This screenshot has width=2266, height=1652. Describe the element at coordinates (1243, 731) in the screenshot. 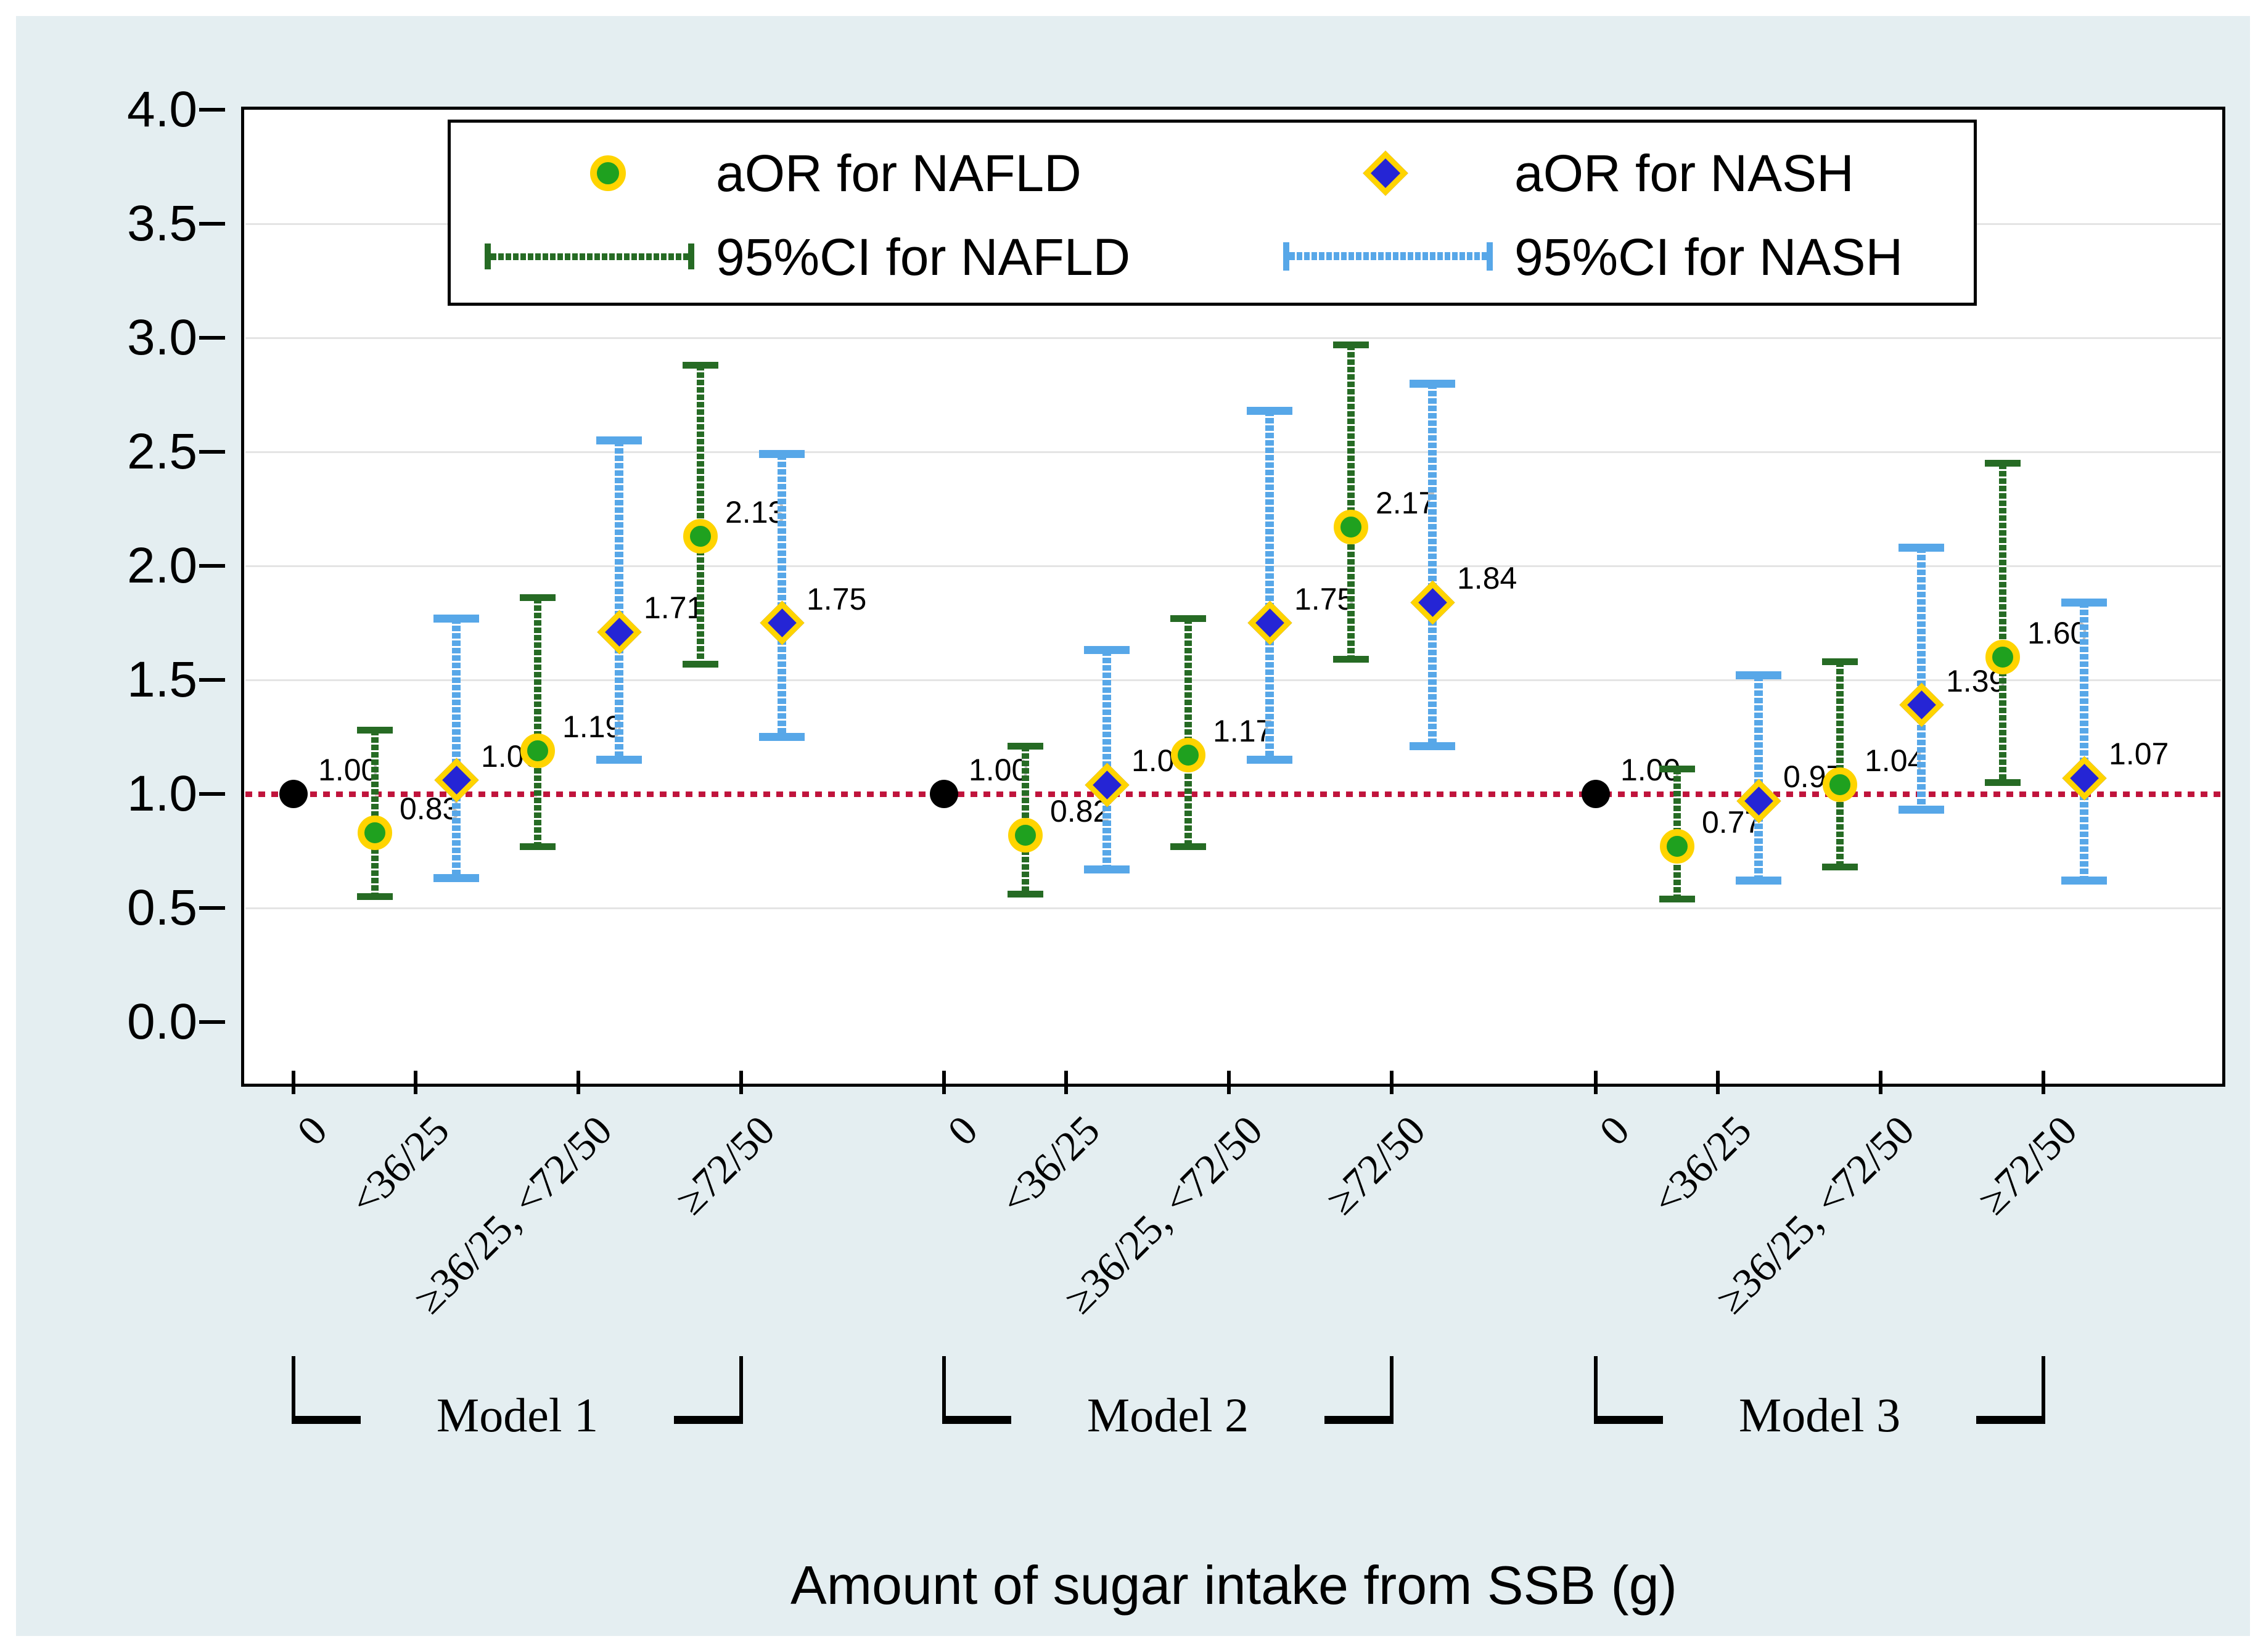

I see `data-label: 1.17` at that location.